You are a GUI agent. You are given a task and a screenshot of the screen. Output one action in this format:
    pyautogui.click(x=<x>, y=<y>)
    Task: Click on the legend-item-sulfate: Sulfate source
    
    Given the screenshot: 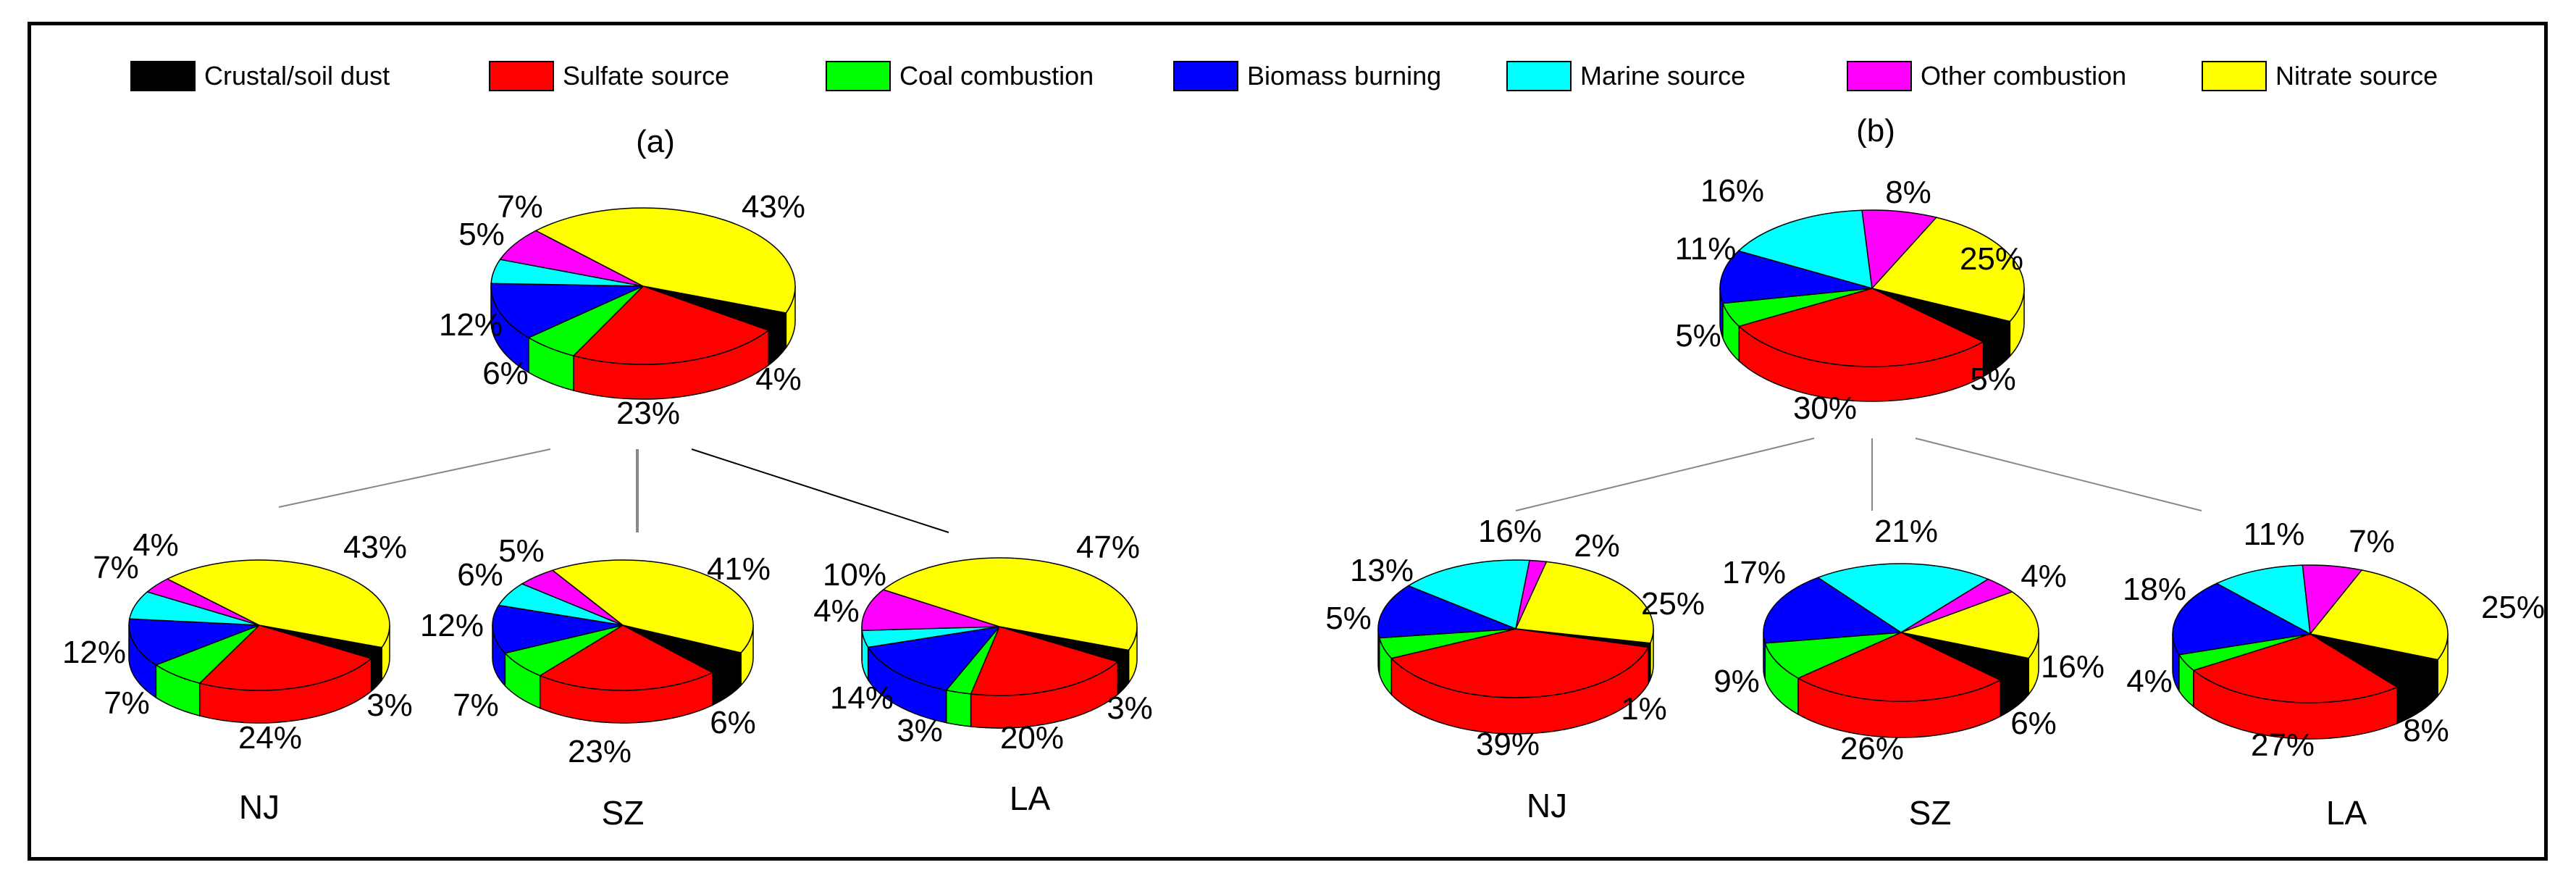 What is the action you would take?
    pyautogui.click(x=609, y=76)
    